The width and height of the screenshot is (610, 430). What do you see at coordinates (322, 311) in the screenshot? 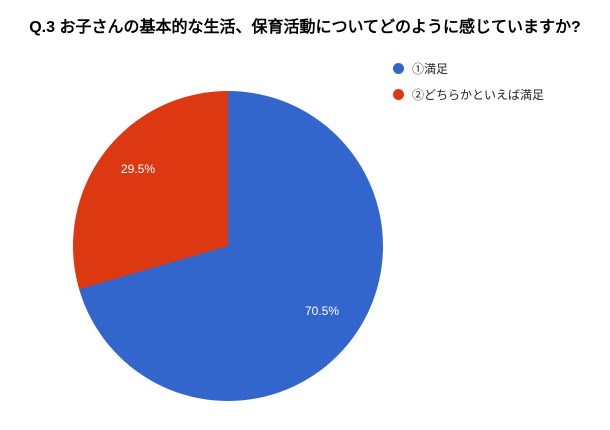
I see `slice-label-satisfied: 70.5%` at bounding box center [322, 311].